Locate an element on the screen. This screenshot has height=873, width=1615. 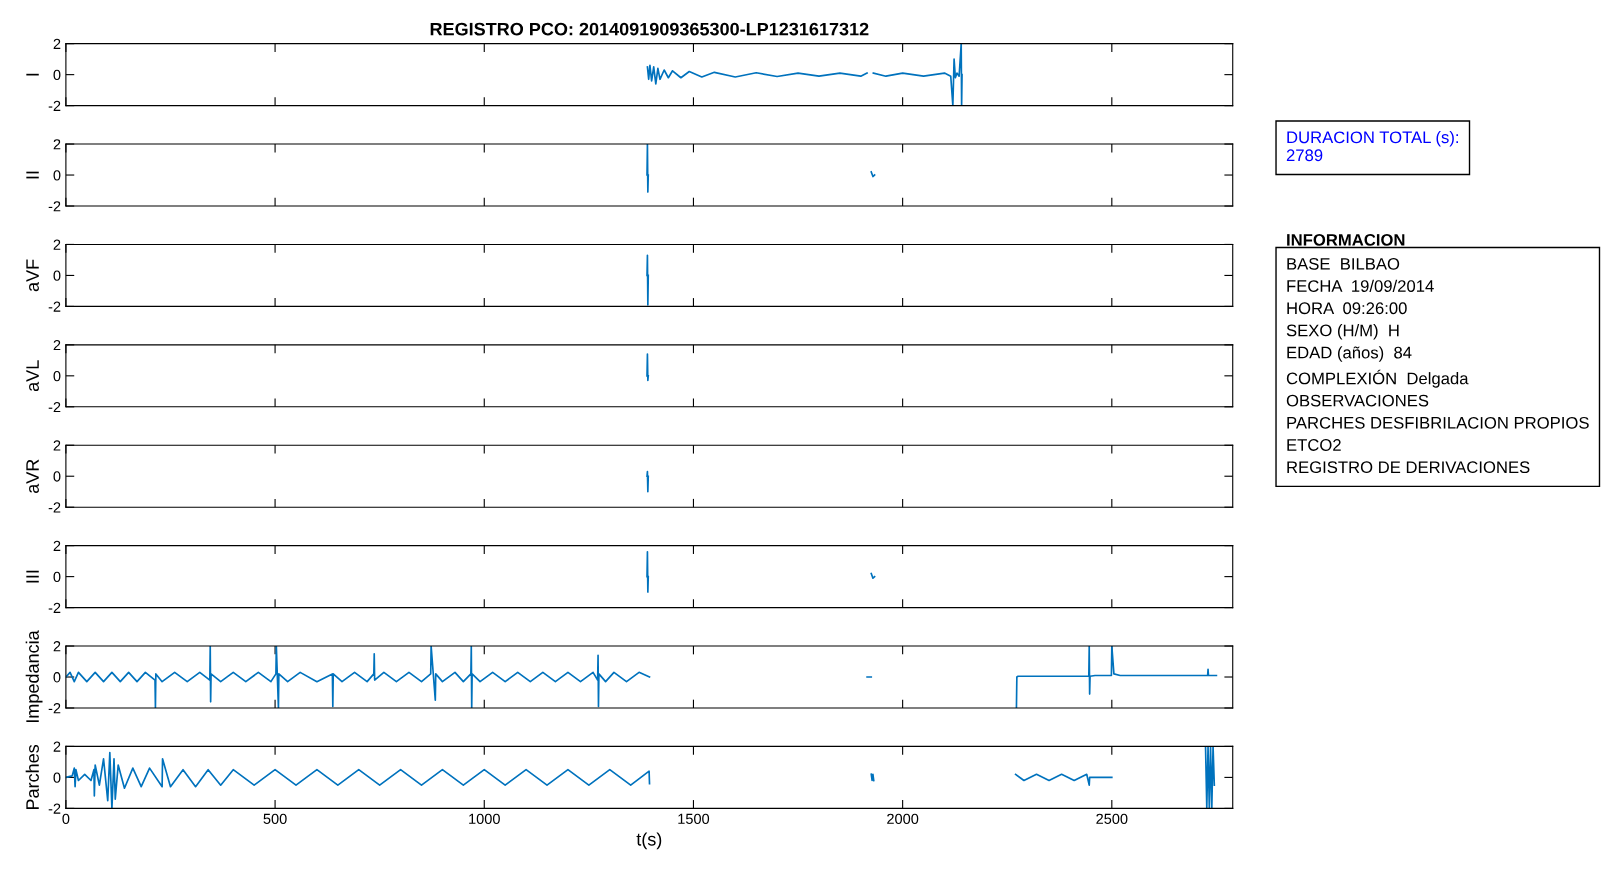
text: DURACION TOTAL (s): 2789 is located at coordinates (1372, 146).